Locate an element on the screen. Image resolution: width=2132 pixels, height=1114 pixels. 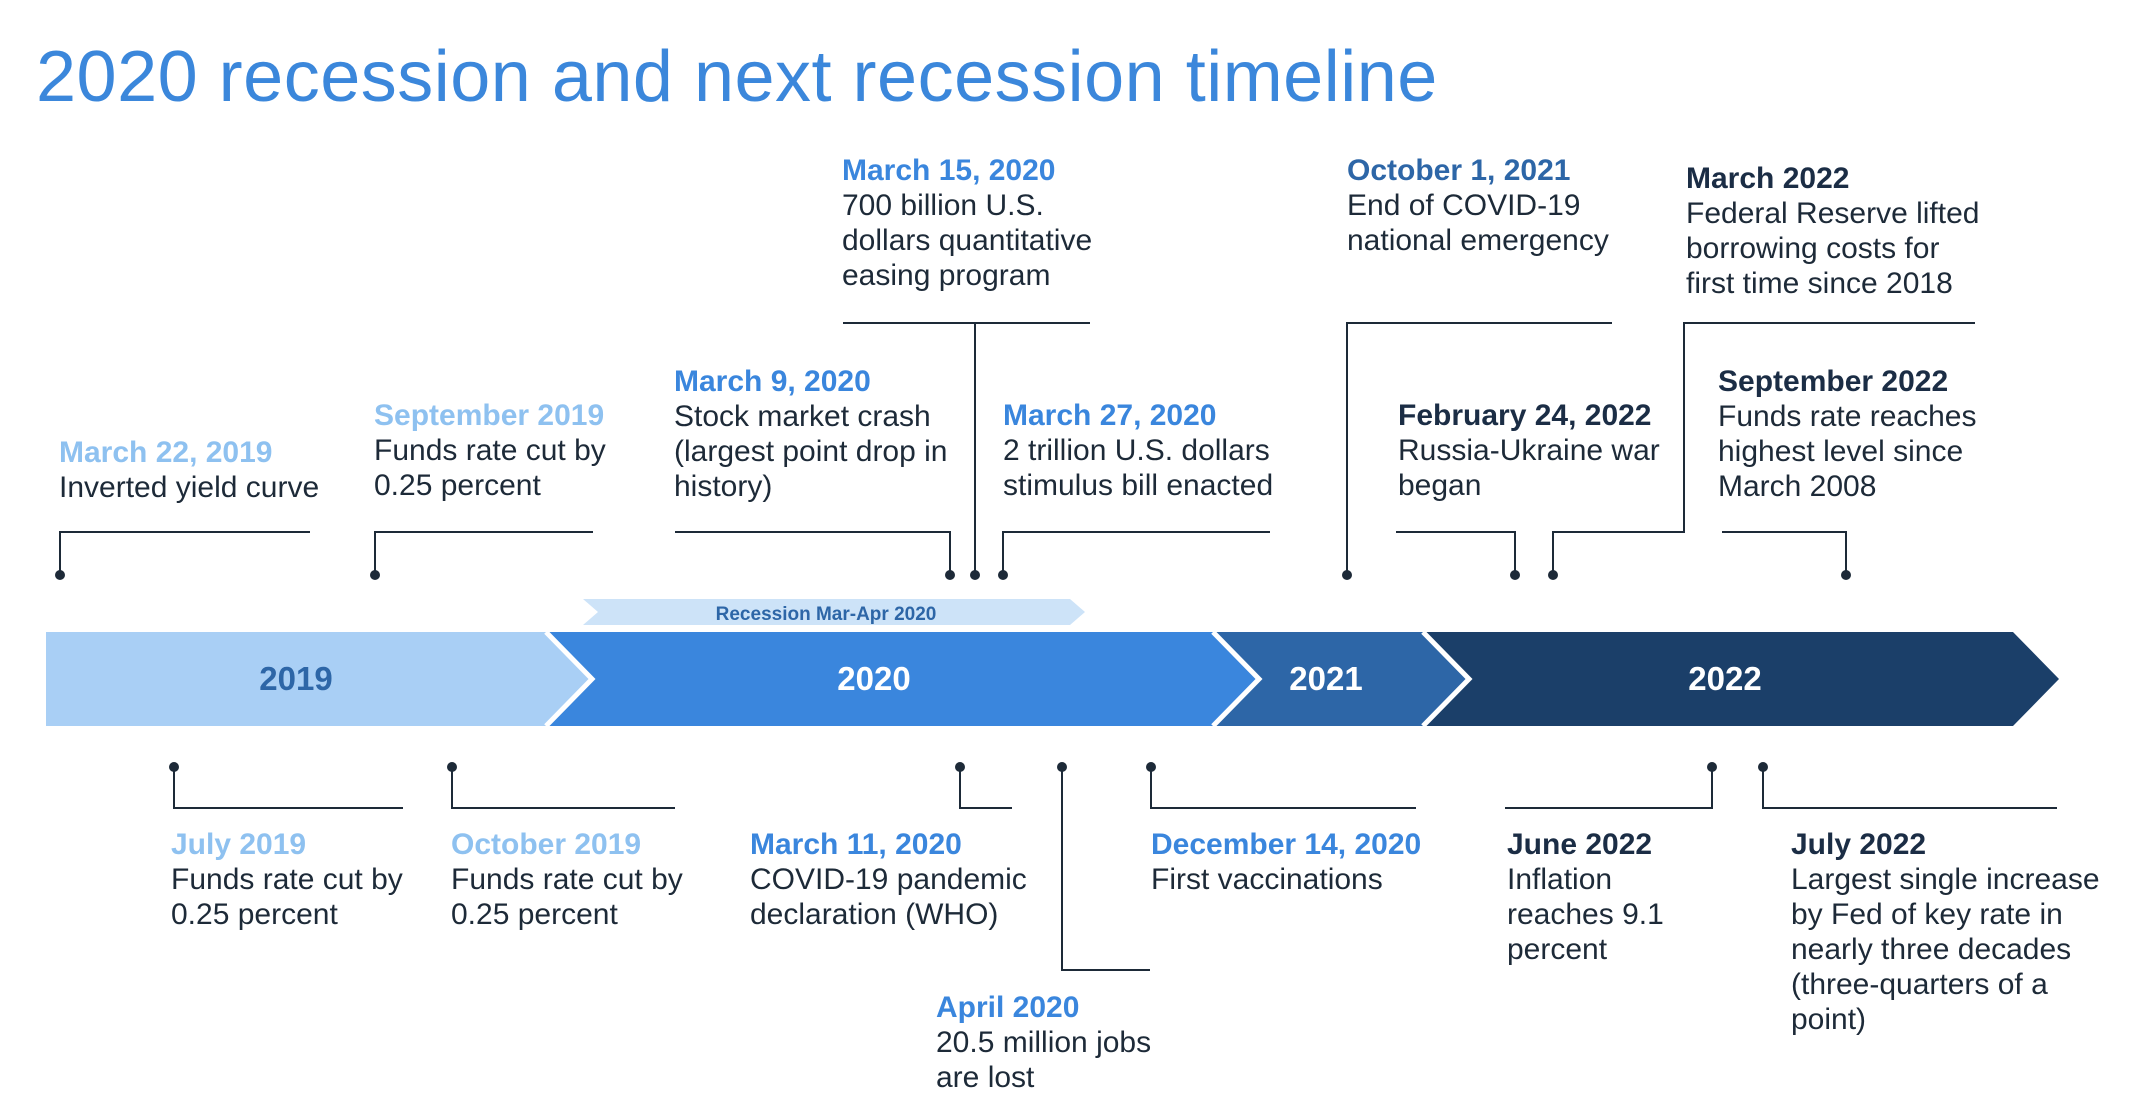
recession-band is located at coordinates (834, 612).